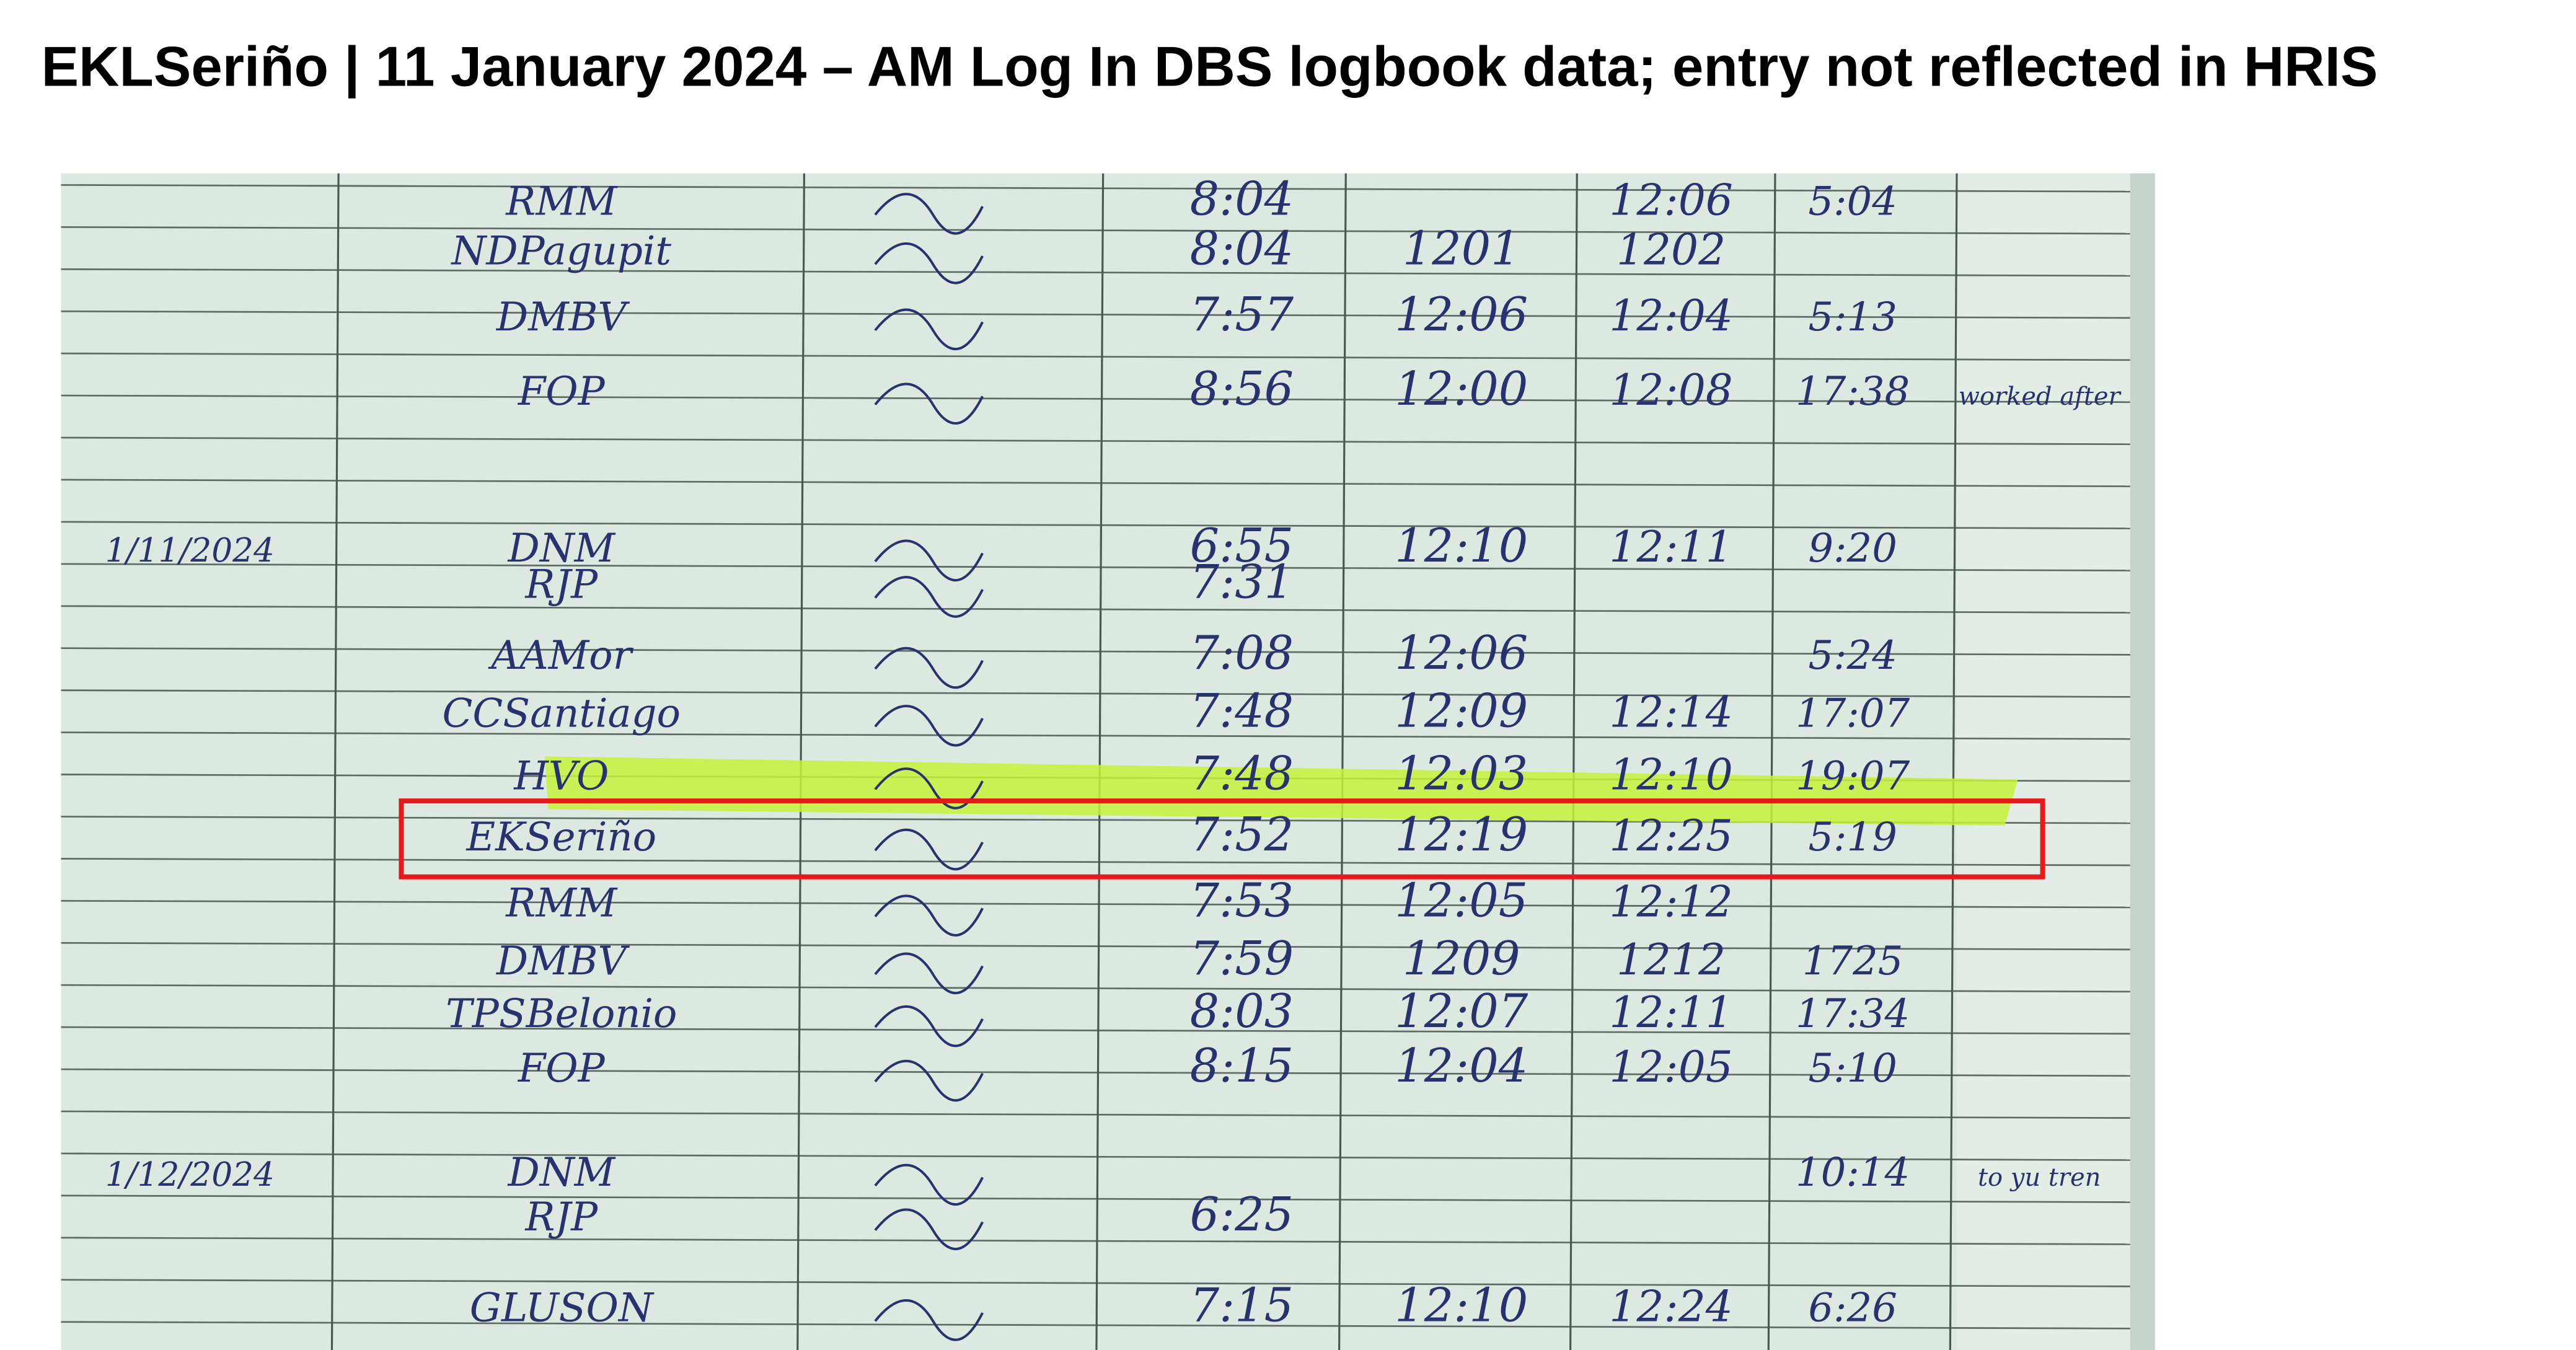  What do you see at coordinates (1671, 1307) in the screenshot?
I see `entry-pm-in: 12:24` at bounding box center [1671, 1307].